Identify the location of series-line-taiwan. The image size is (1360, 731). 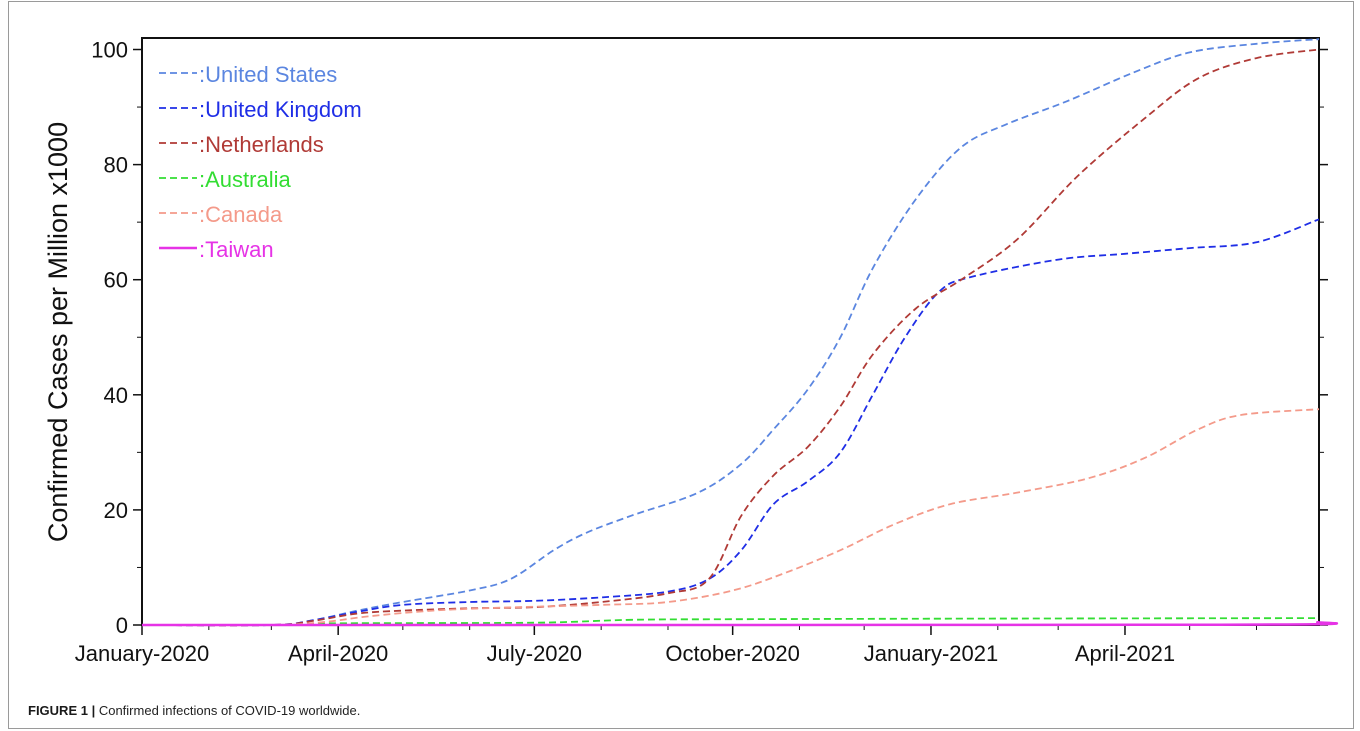
(740, 623).